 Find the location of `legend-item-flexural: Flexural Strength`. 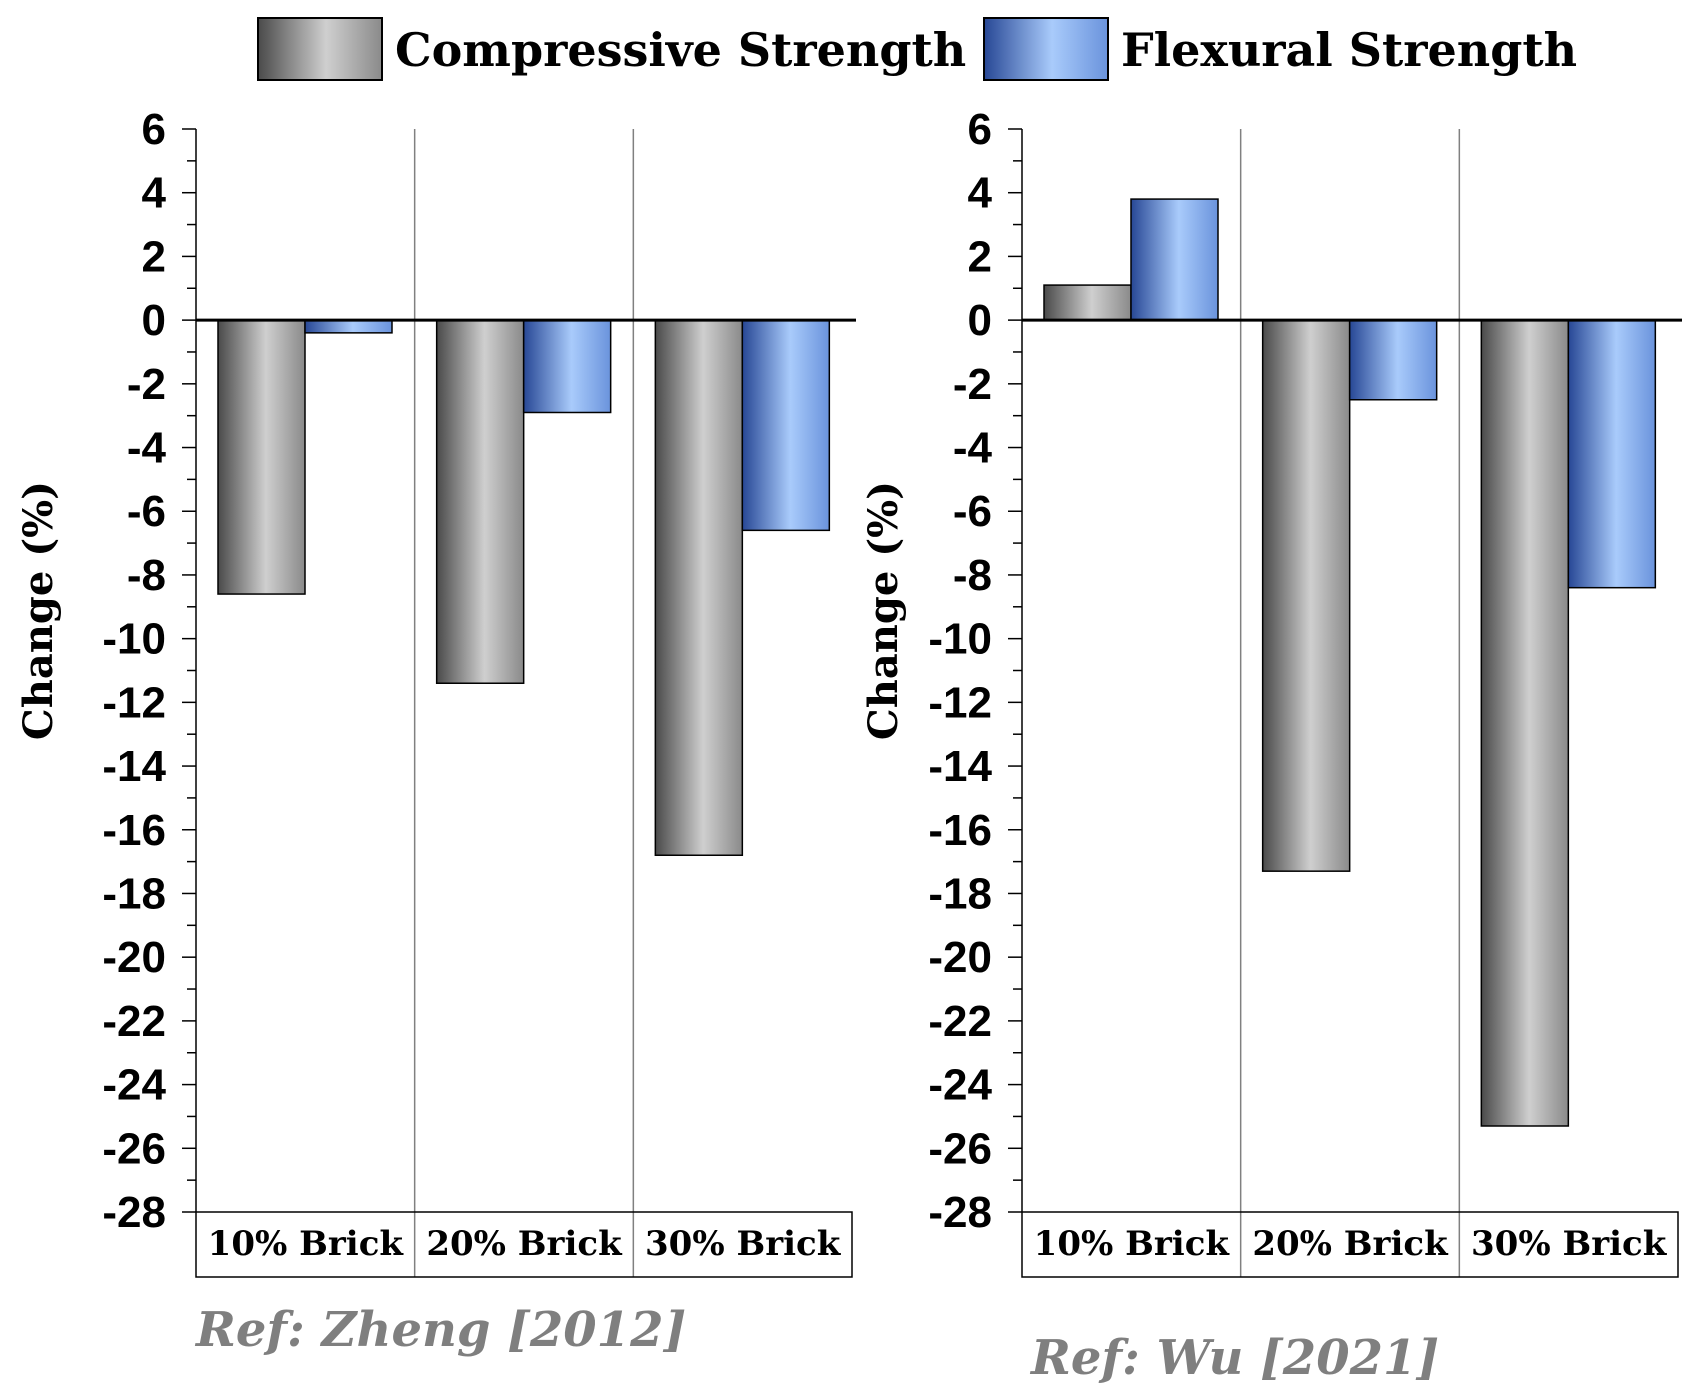

legend-item-flexural: Flexural Strength is located at coordinates (1280, 49).